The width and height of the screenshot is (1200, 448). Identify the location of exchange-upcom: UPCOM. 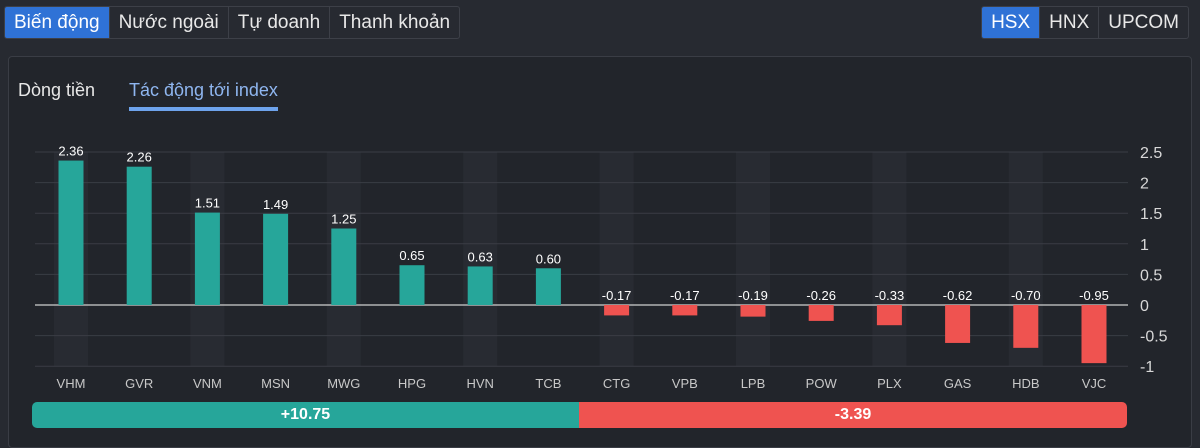
(1143, 22).